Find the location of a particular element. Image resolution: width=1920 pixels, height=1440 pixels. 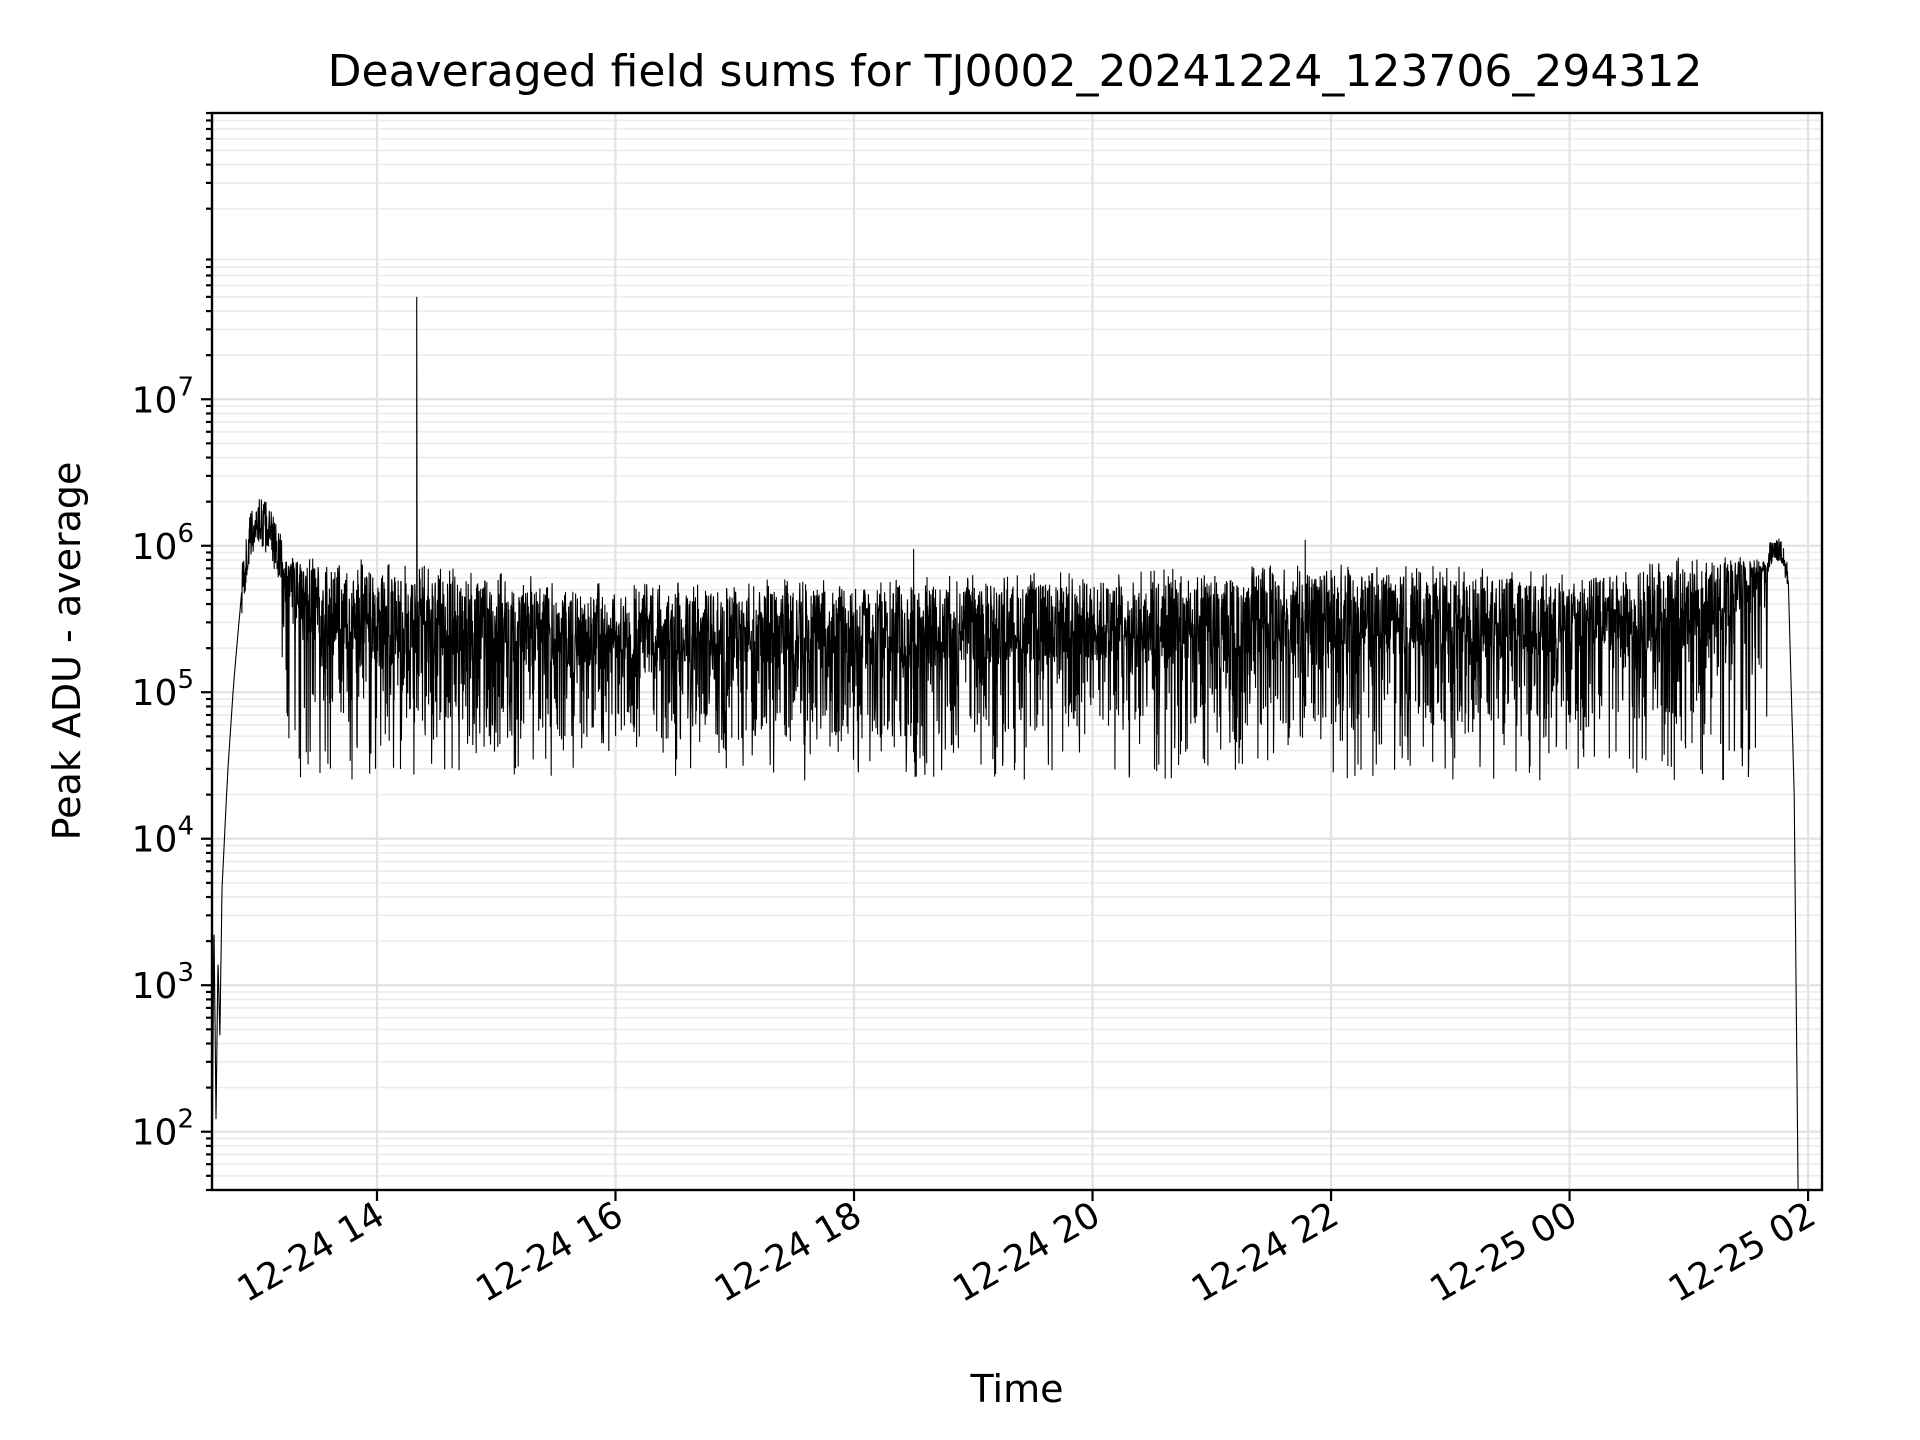

y-tick-label: 10³ is located at coordinates (163, 982).